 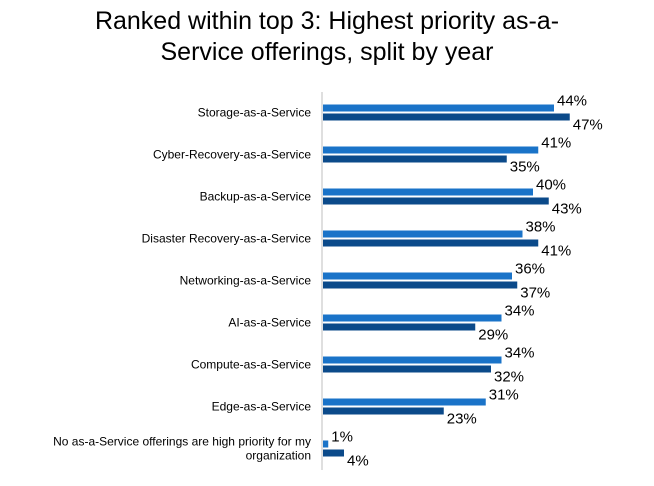 I want to click on value-label-series-2: 35%, so click(x=525, y=167).